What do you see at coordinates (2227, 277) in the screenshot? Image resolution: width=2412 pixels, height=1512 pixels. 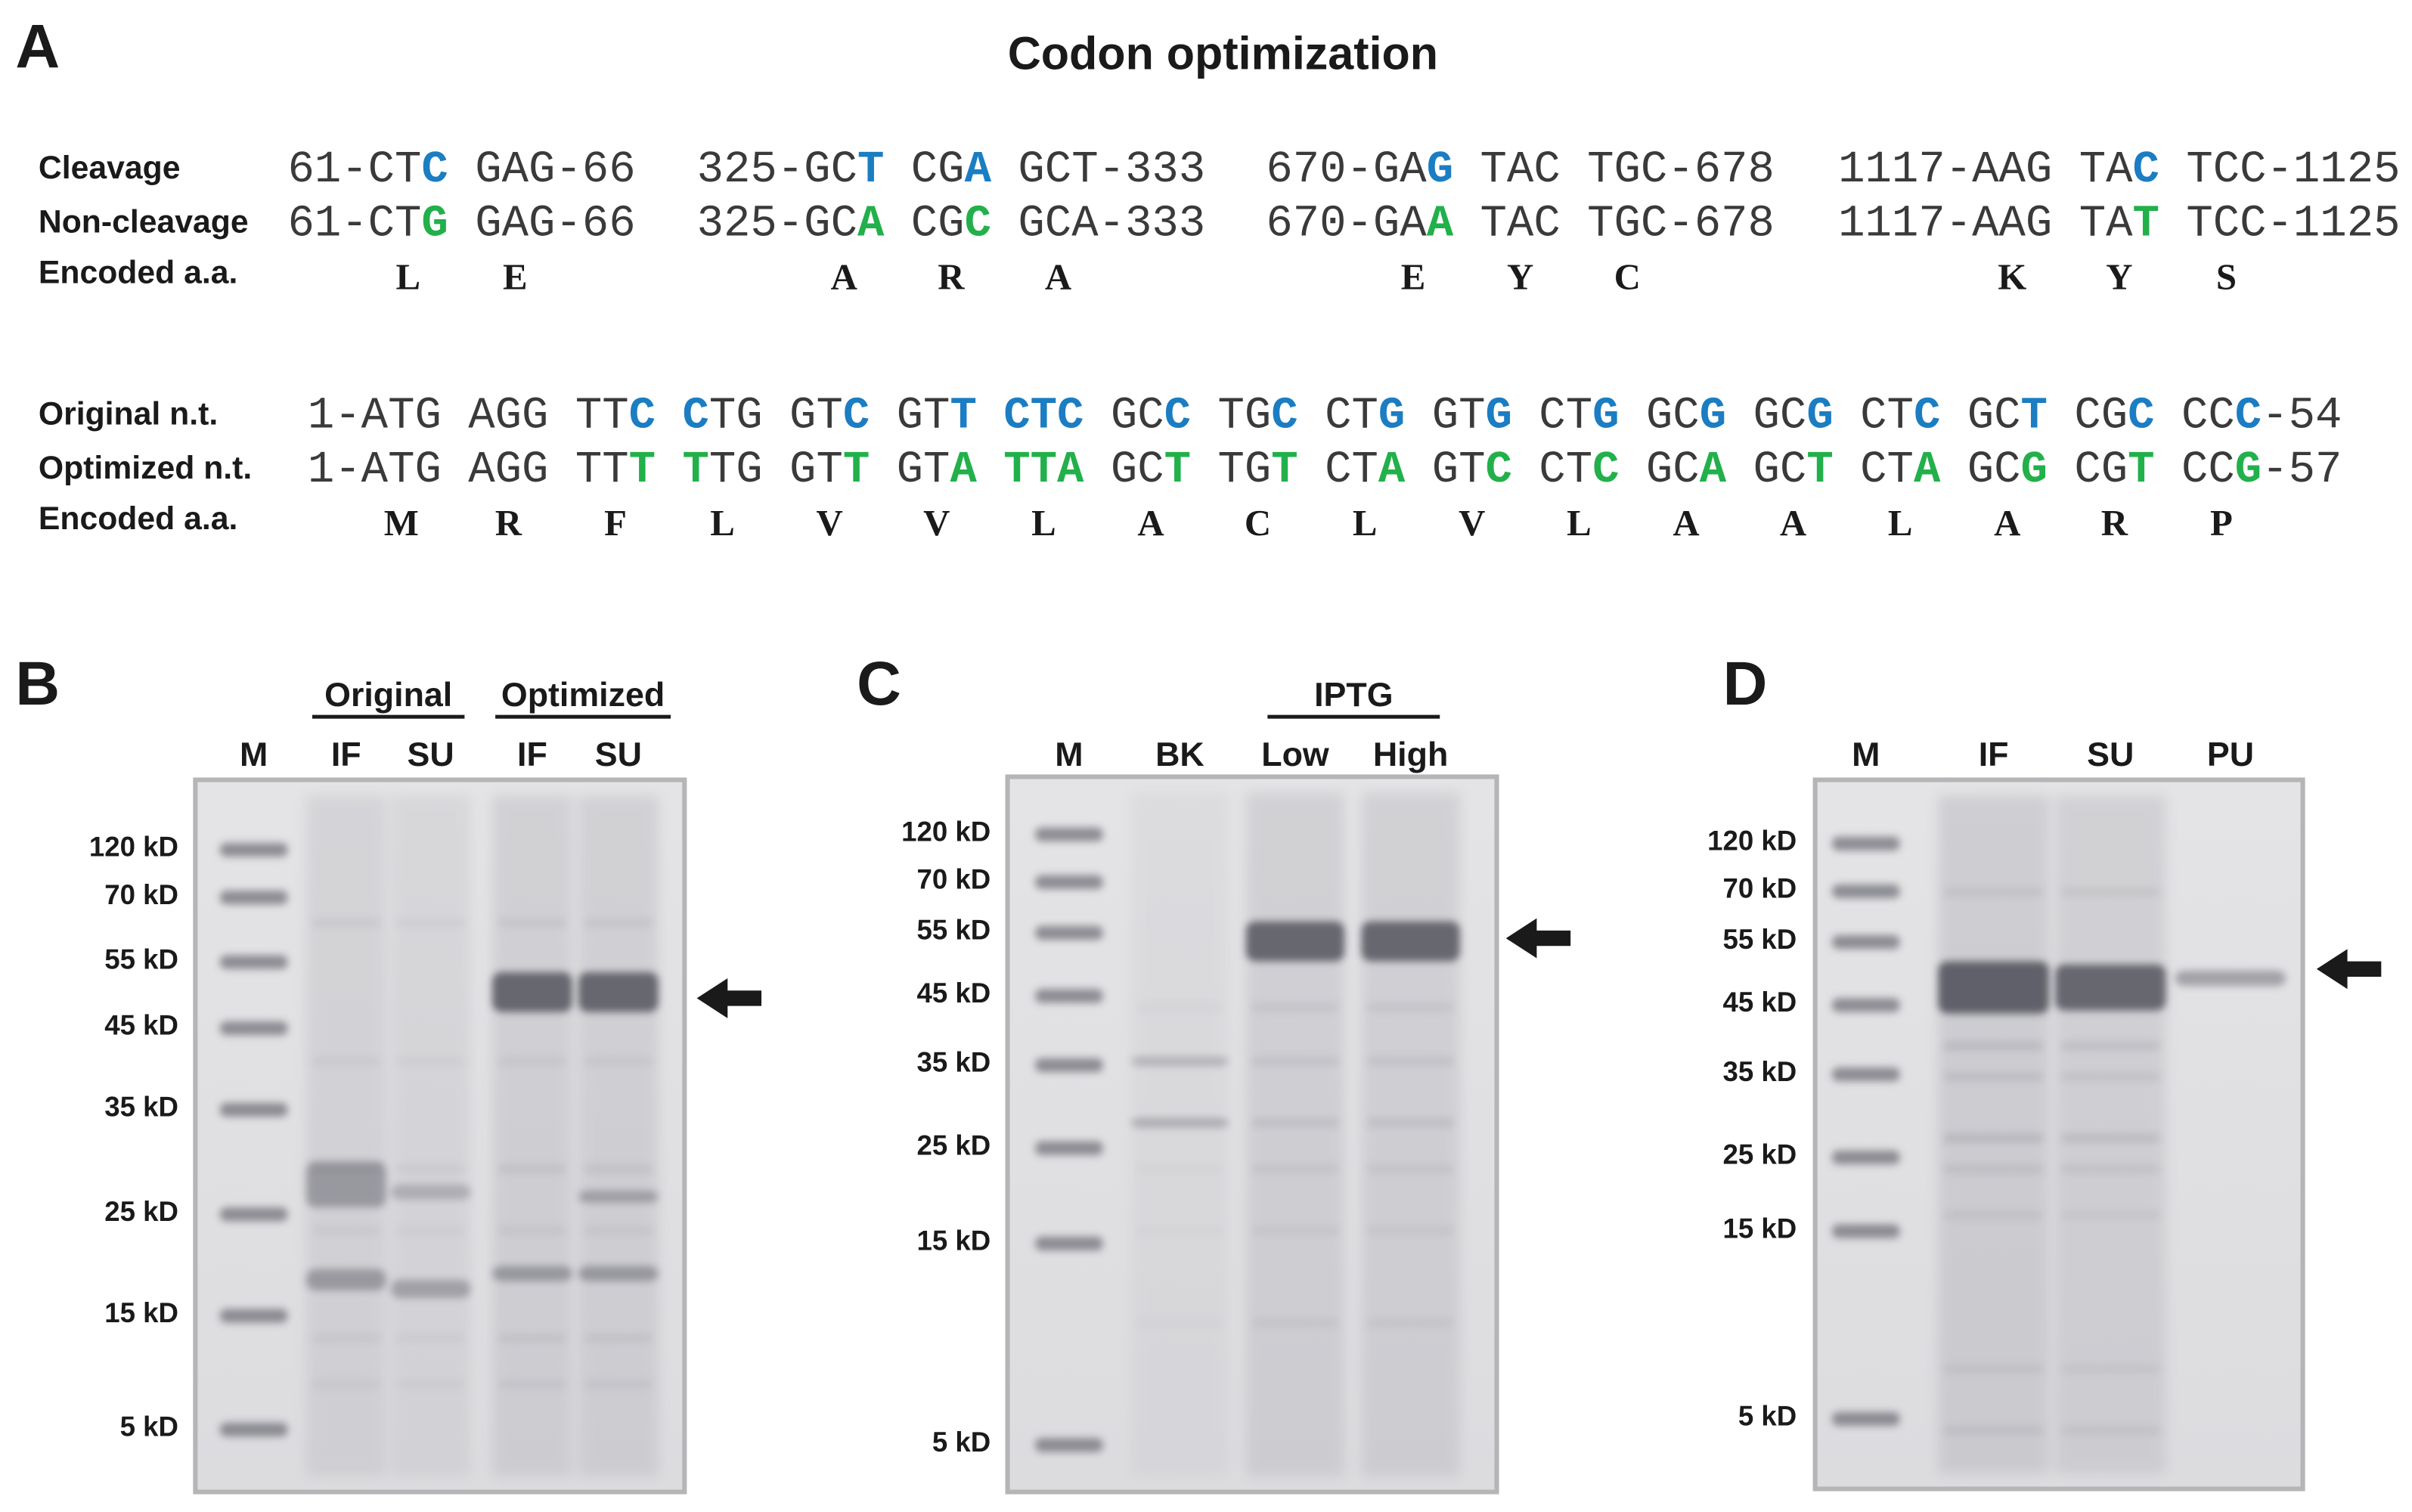 I see `amino-acid: S` at bounding box center [2227, 277].